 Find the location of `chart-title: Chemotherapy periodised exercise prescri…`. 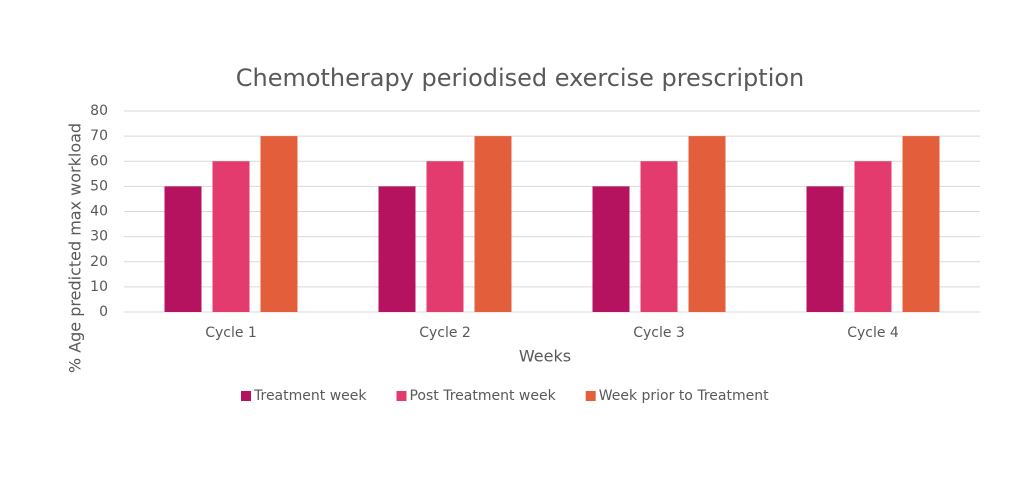

chart-title: Chemotherapy periodised exercise prescri… is located at coordinates (520, 78).